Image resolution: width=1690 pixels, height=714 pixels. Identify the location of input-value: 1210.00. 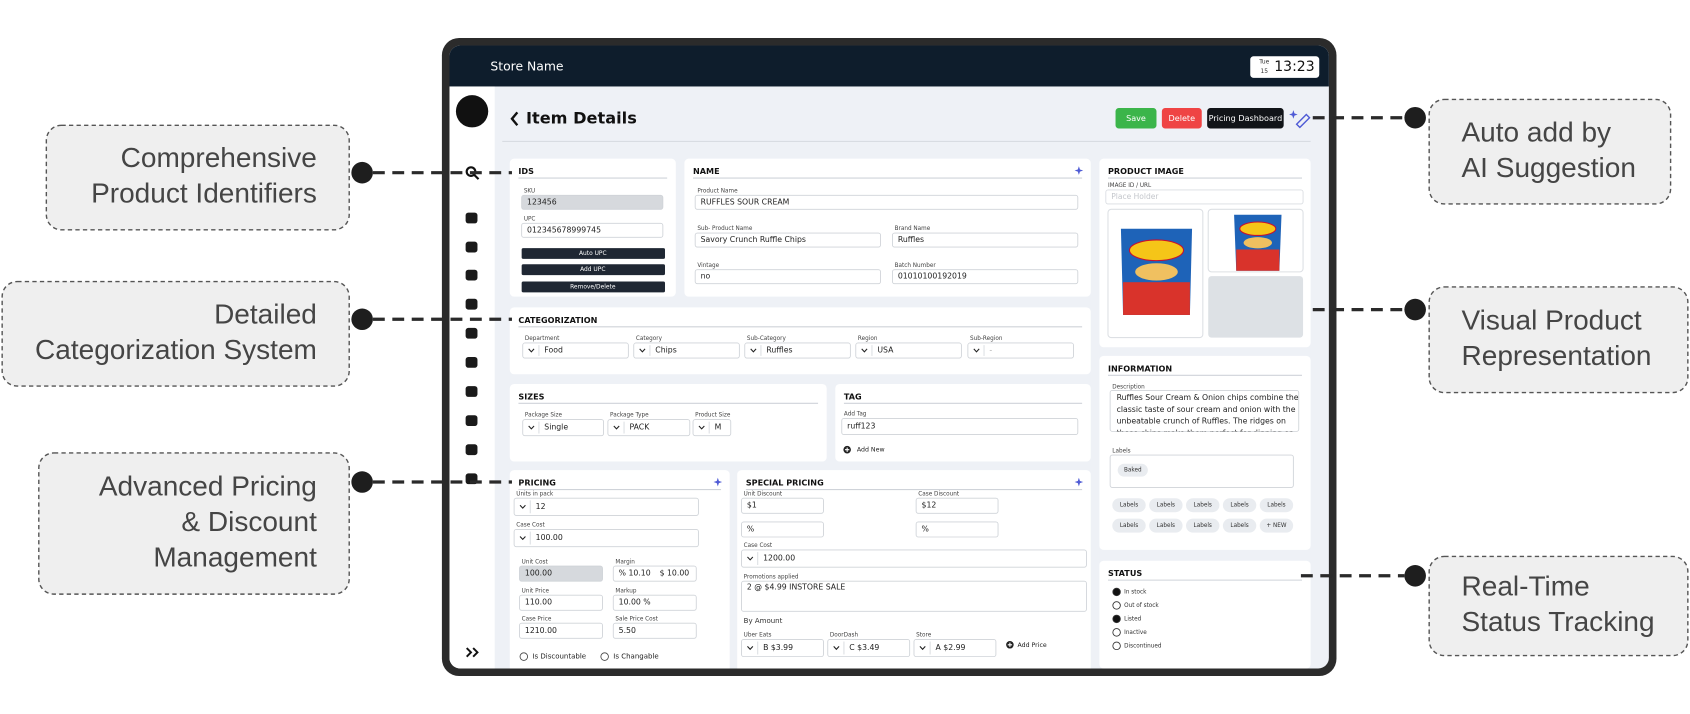
(541, 630).